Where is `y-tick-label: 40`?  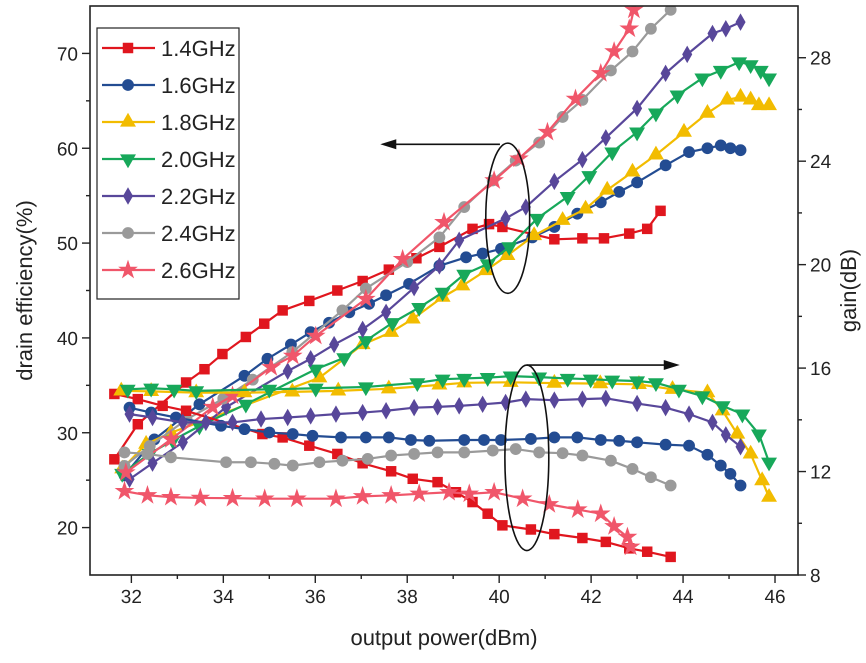
y-tick-label: 40 is located at coordinates (67, 339).